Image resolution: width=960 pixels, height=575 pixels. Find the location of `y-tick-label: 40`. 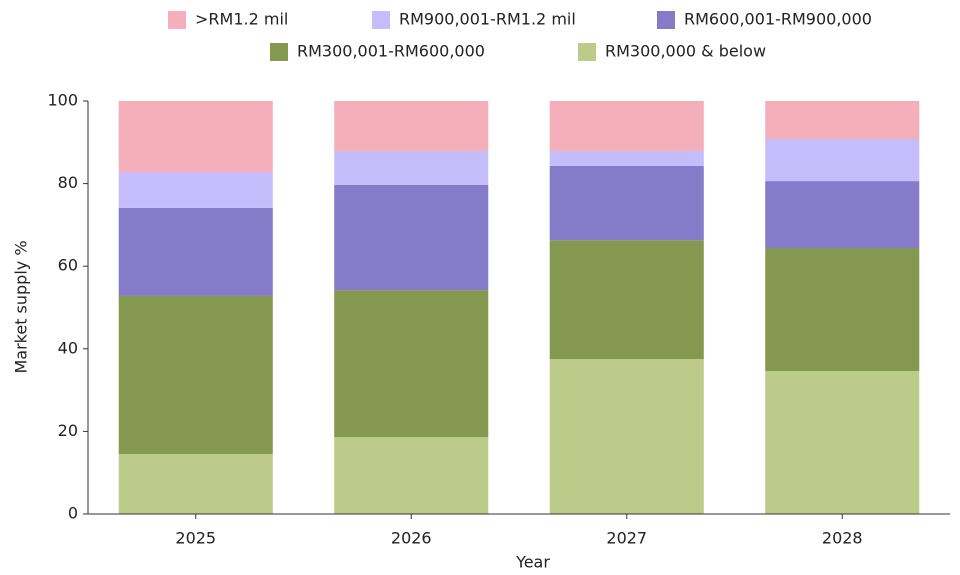

y-tick-label: 40 is located at coordinates (68, 347).